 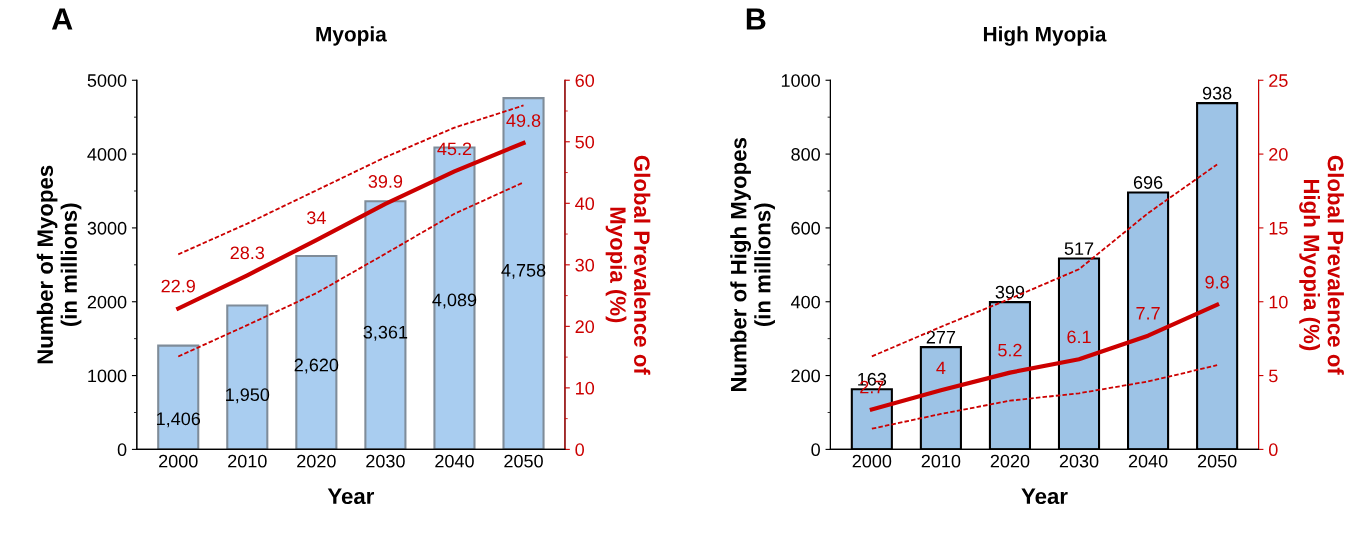 What do you see at coordinates (1278, 228) in the screenshot?
I see `y2-tick-label: 15` at bounding box center [1278, 228].